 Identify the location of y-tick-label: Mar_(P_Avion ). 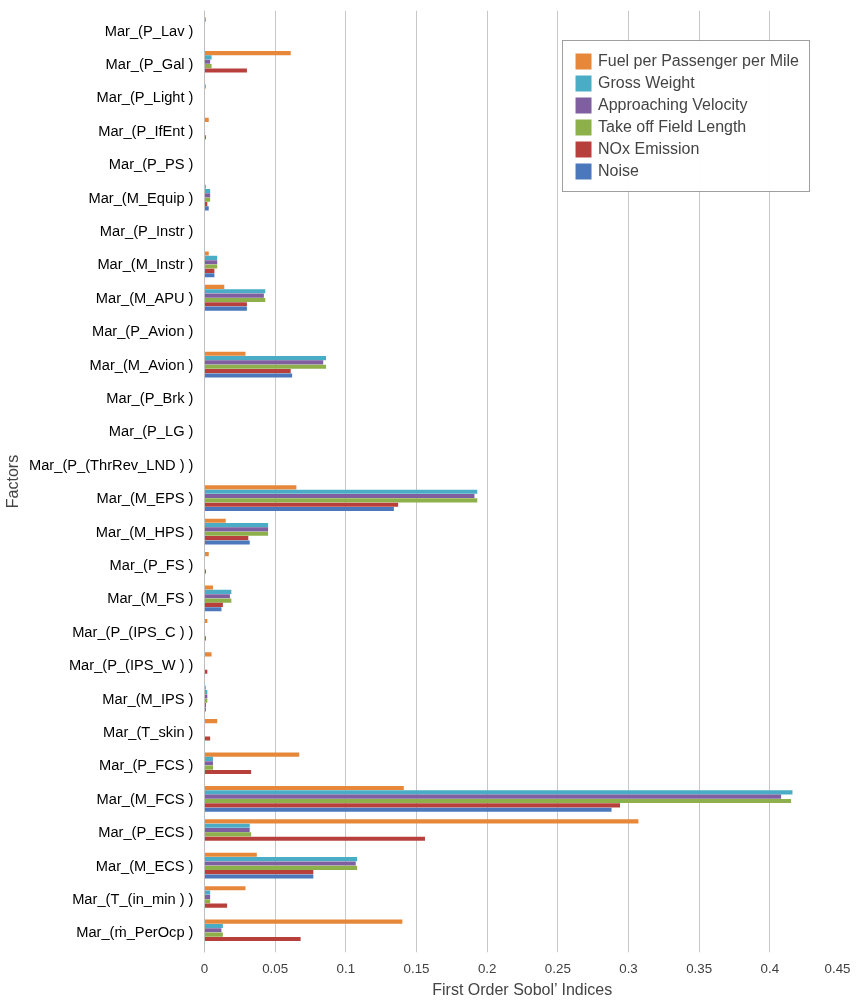
(142, 331).